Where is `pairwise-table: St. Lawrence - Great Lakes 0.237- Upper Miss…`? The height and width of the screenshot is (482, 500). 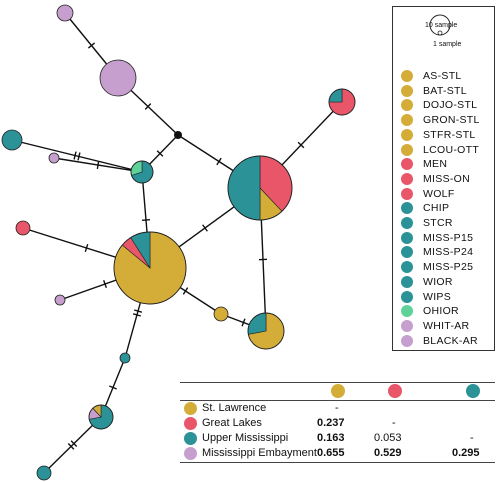 pairwise-table: St. Lawrence - Great Lakes 0.237- Upper Miss… is located at coordinates (337, 430).